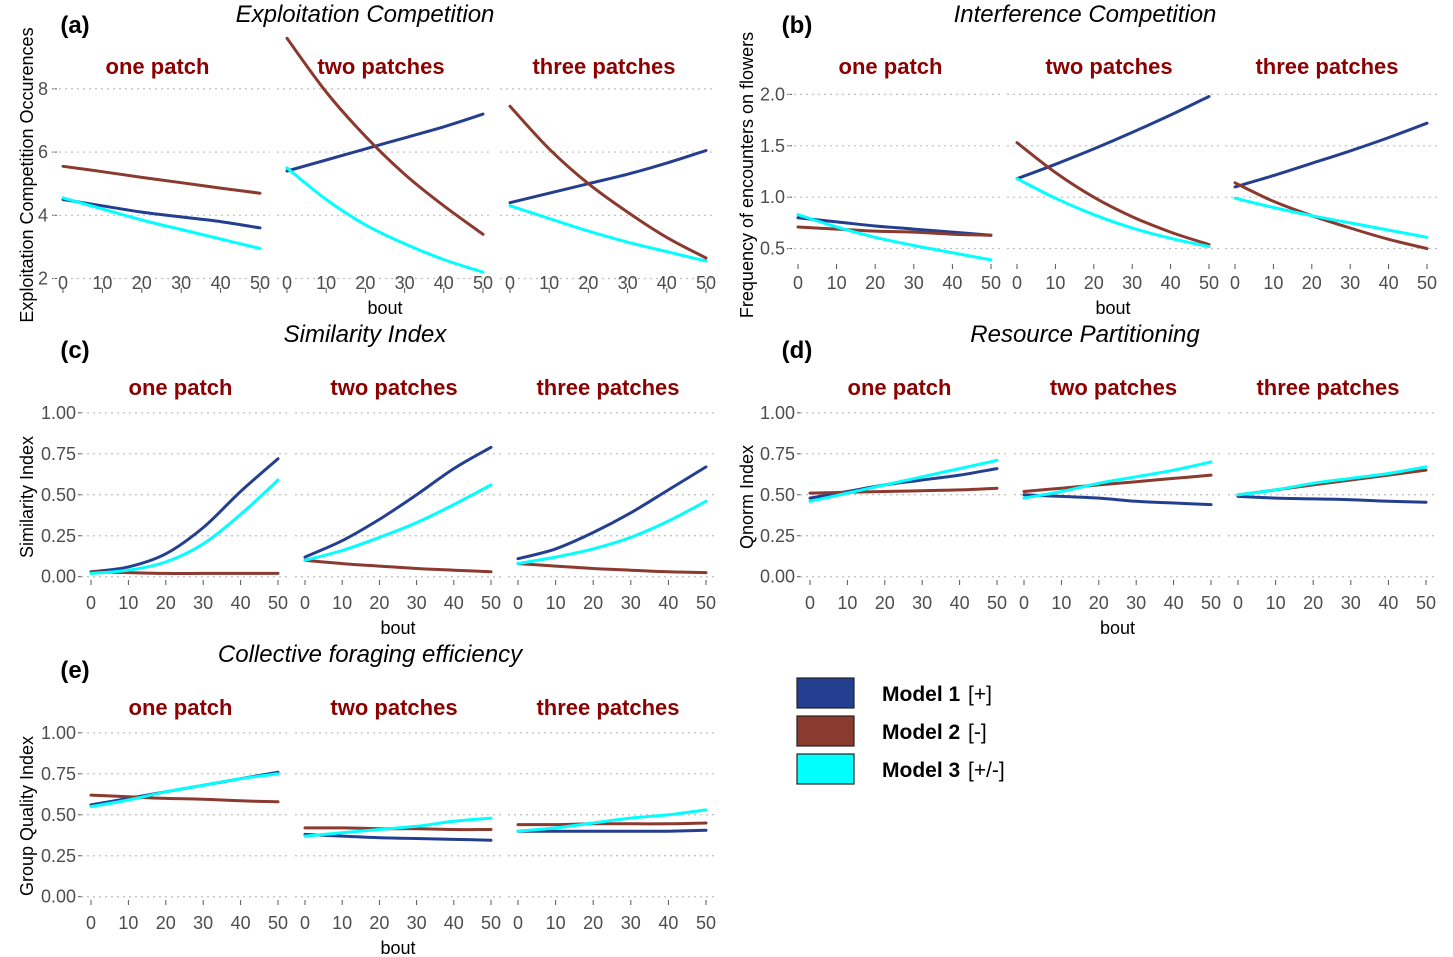 Image resolution: width=1453 pixels, height=957 pixels. I want to click on y-tick-label: 8, so click(43, 89).